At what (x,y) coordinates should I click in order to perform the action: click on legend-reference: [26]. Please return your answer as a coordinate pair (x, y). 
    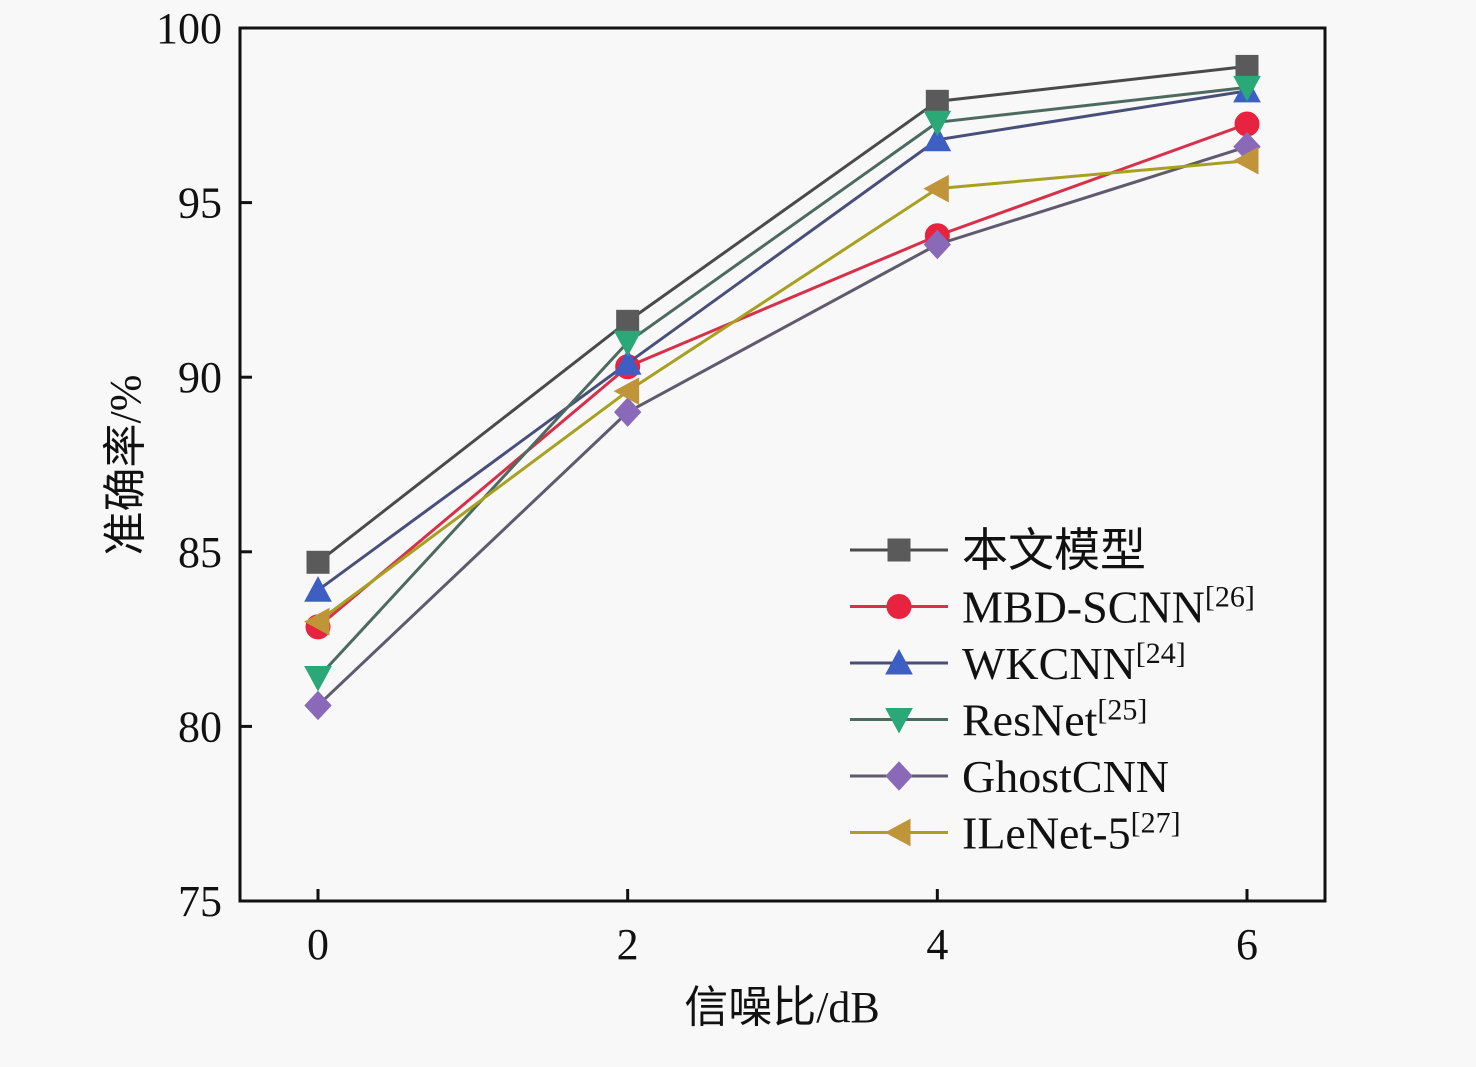
    Looking at the image, I should click on (1230, 597).